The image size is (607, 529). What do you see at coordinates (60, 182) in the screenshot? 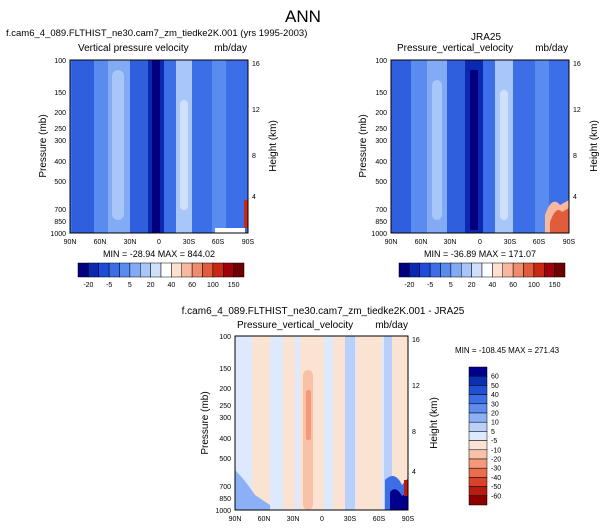
I see `model-y-tick: 500` at bounding box center [60, 182].